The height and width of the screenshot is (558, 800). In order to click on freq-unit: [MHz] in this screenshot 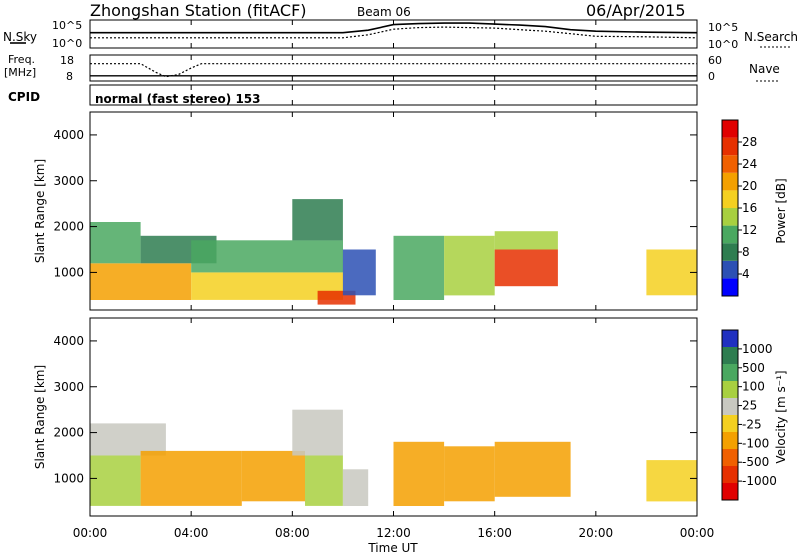, I will do `click(20, 72)`.